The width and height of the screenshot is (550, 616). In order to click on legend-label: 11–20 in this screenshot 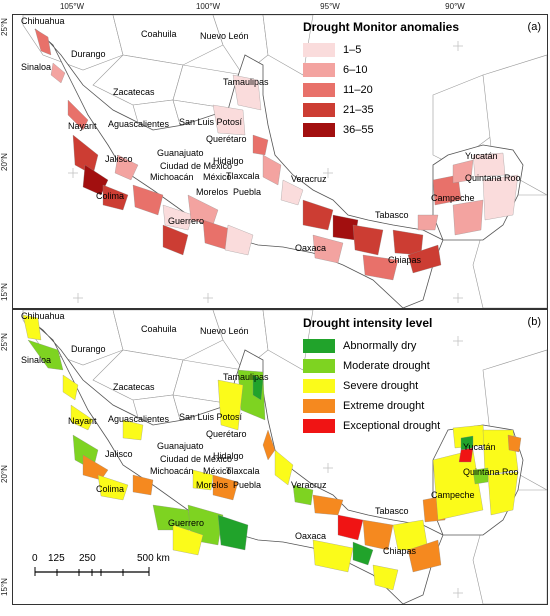, I will do `click(358, 90)`.